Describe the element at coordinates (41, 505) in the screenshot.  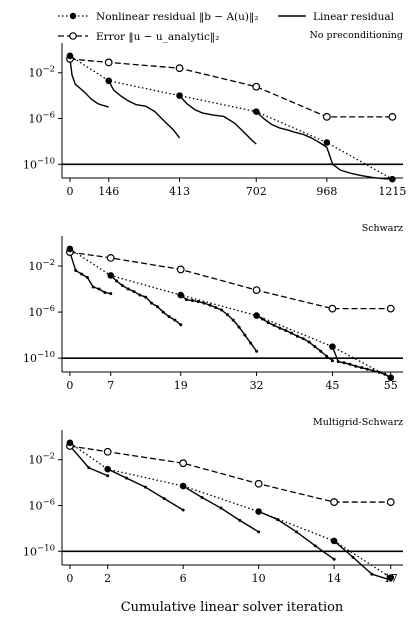
I see `y-tick-label: 10⁻⁶` at that location.